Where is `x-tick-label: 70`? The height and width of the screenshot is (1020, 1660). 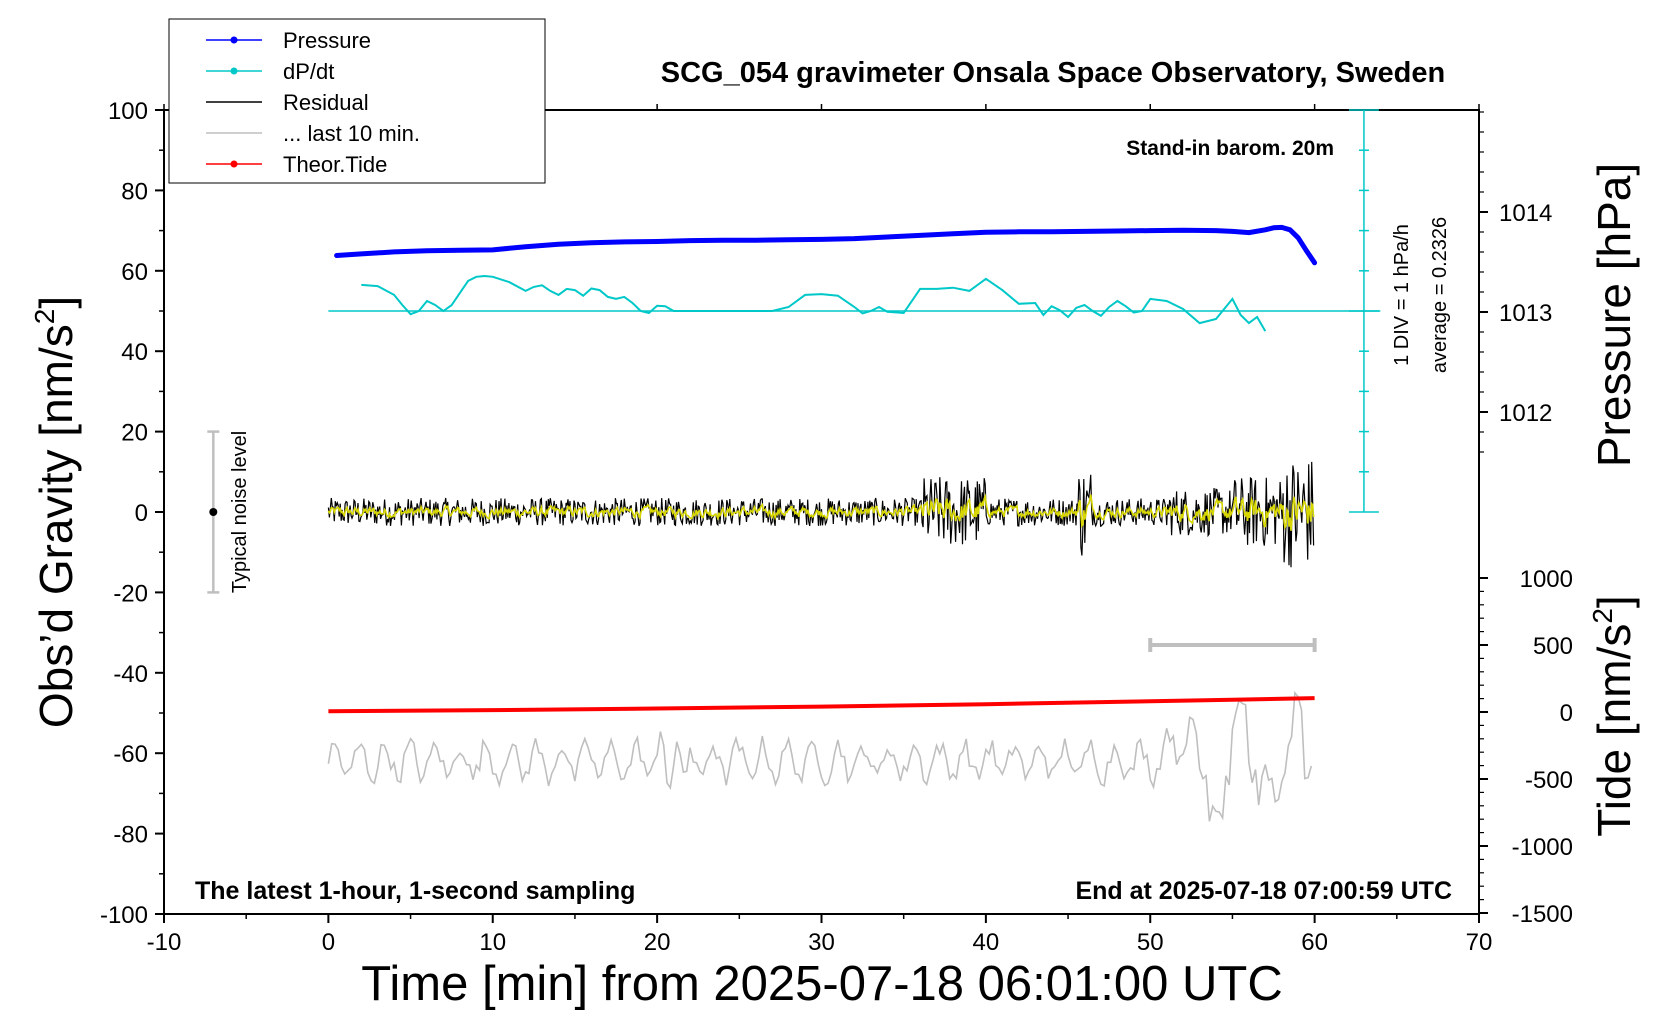
x-tick-label: 70 is located at coordinates (1479, 942).